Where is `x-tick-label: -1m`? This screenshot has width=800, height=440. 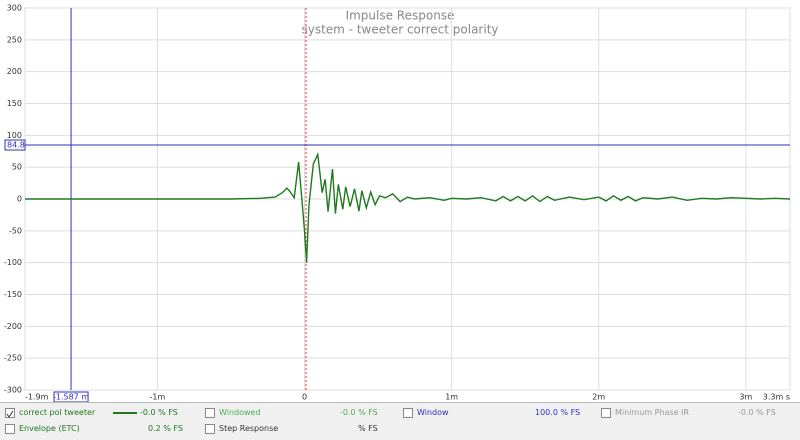
x-tick-label: -1m is located at coordinates (158, 397).